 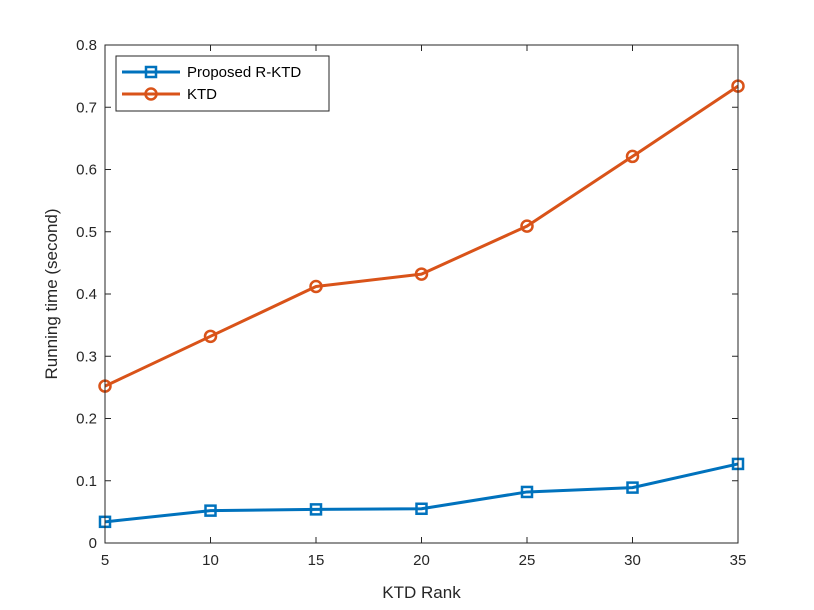 I want to click on legend-label-proposed: Proposed R-KTD, so click(x=244, y=72).